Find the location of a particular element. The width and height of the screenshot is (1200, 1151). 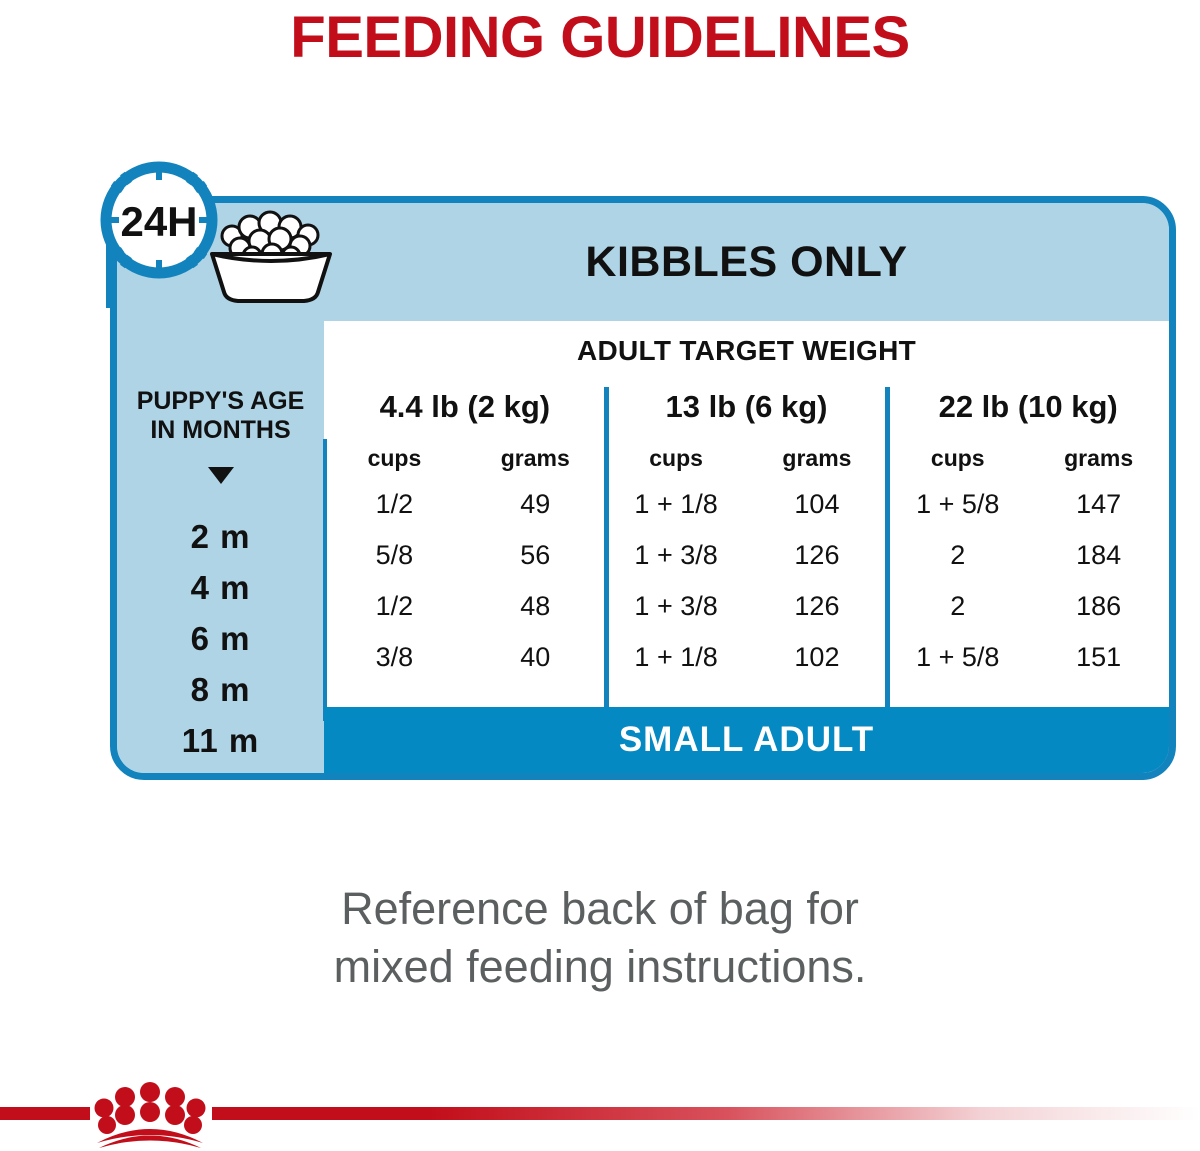

weight-group-3-label: 22 lb (10 kg) is located at coordinates (1028, 406).